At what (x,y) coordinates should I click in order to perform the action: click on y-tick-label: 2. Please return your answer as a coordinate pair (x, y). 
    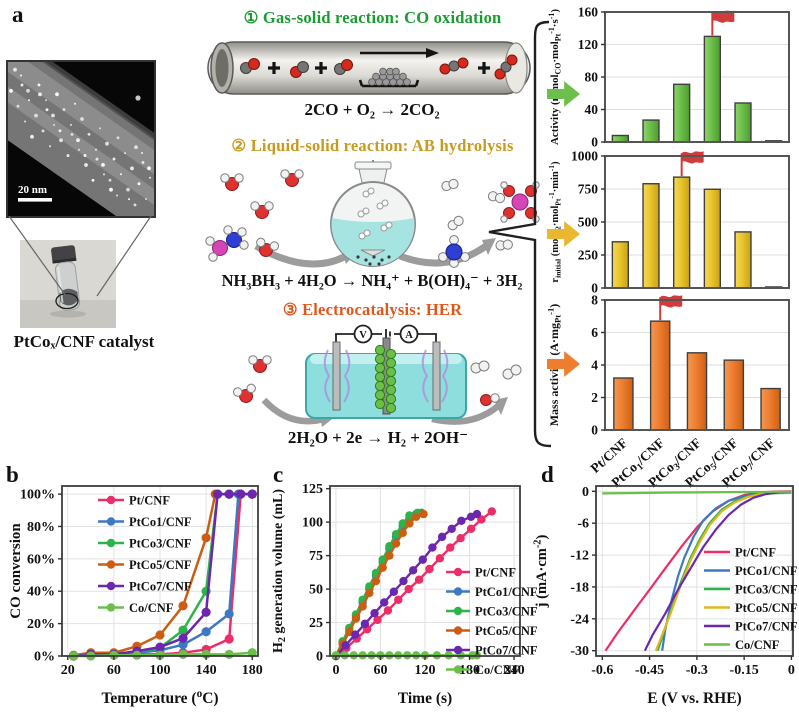
    Looking at the image, I should click on (594, 397).